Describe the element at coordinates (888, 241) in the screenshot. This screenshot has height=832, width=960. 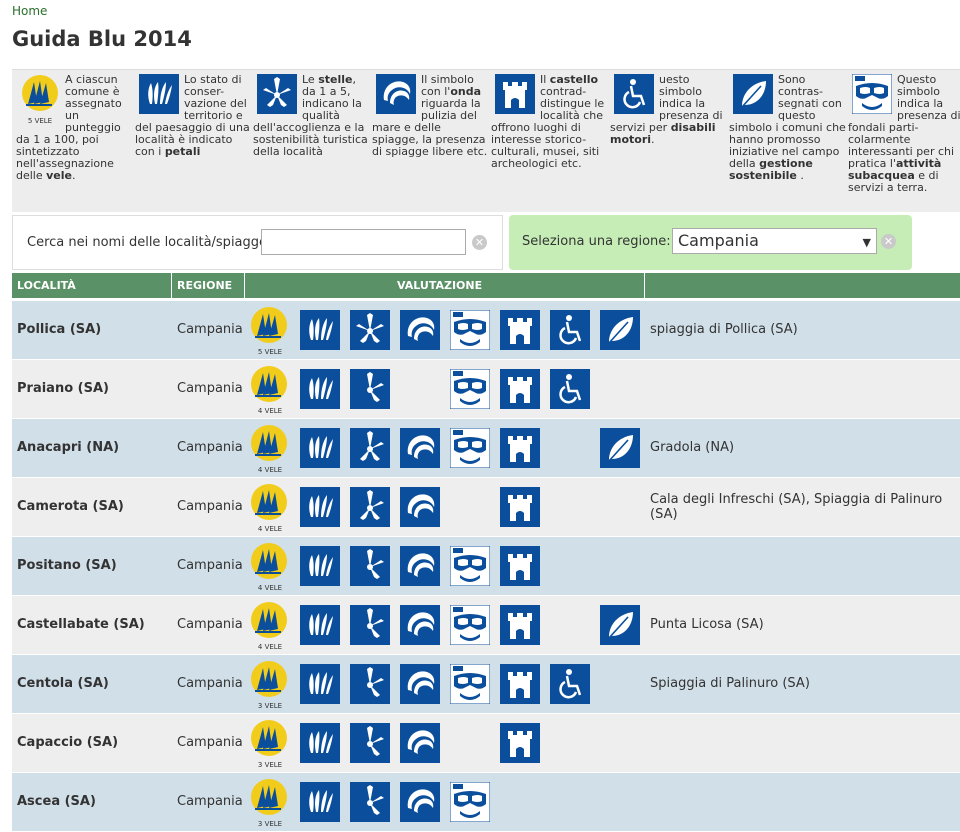
I see `clear-region-icon: ✕` at that location.